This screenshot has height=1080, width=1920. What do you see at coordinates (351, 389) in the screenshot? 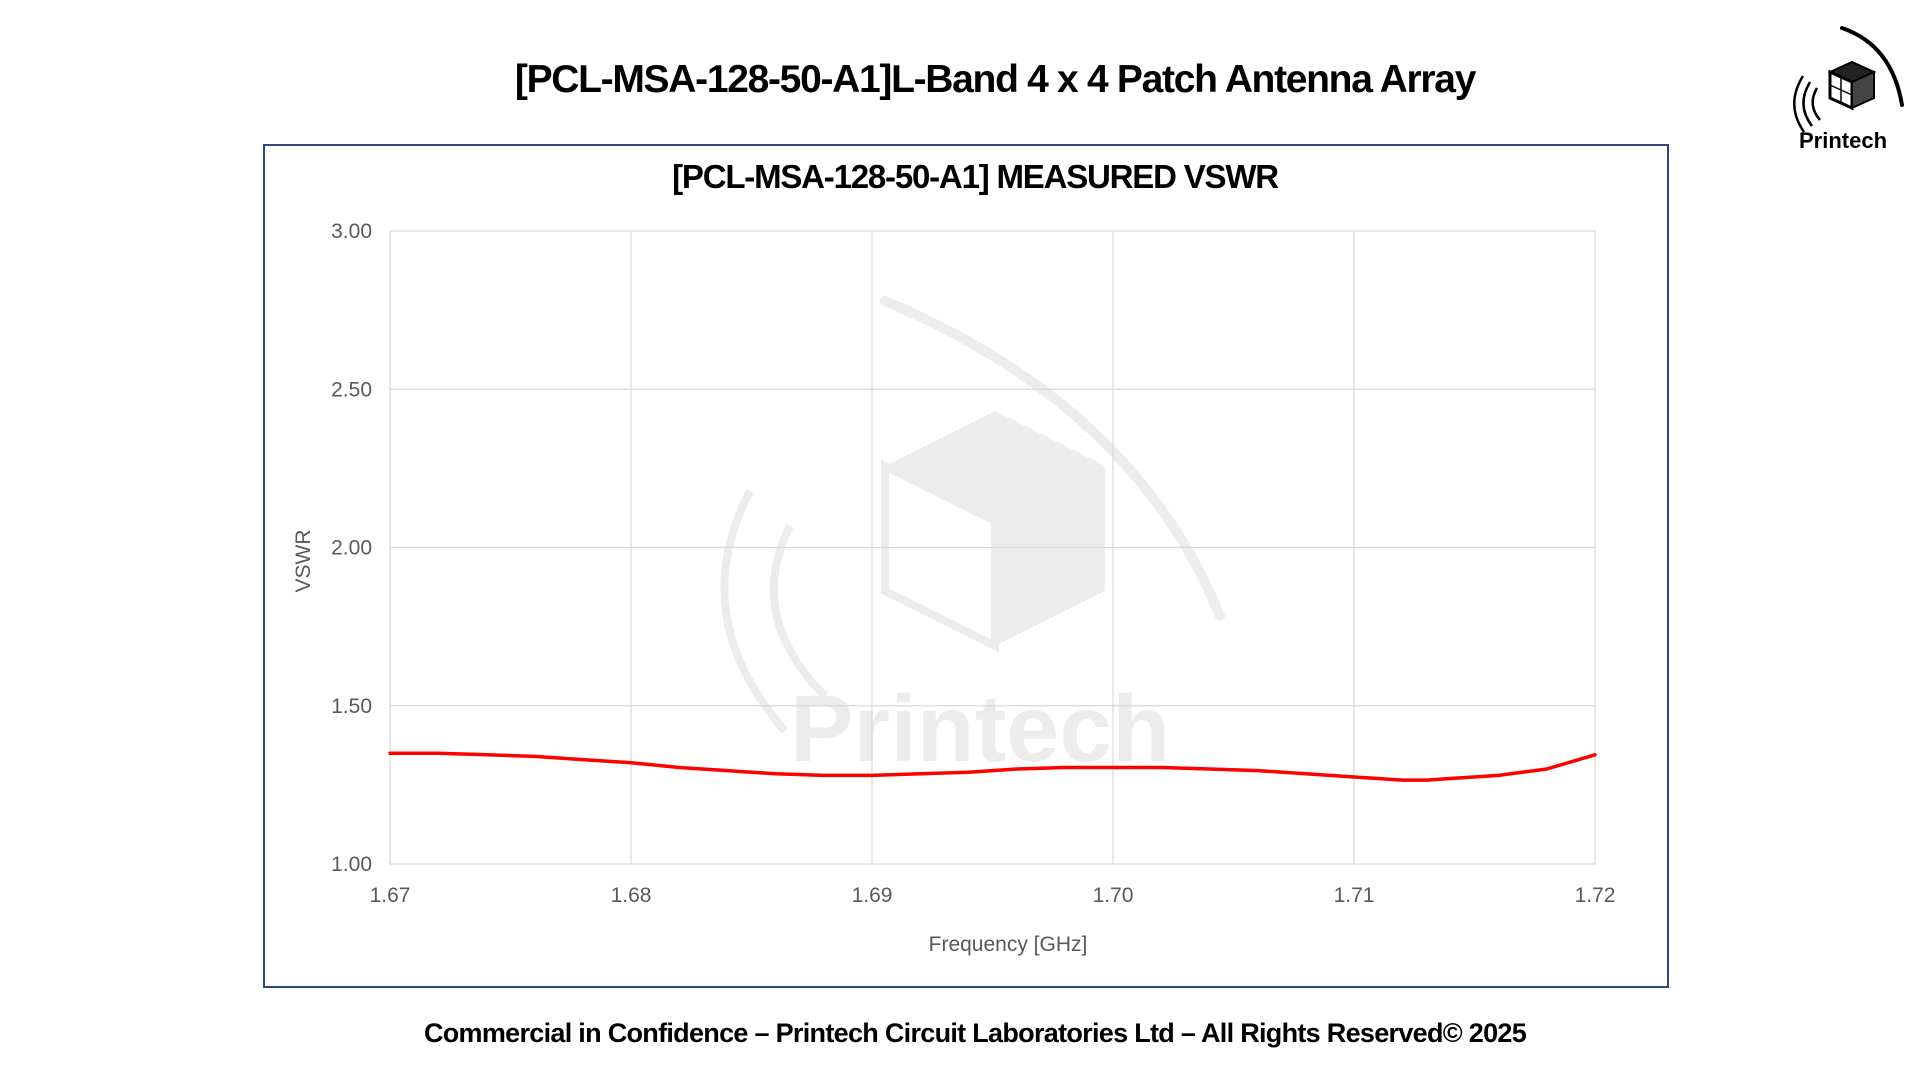
I see `y-tick-label: 2.50` at bounding box center [351, 389].